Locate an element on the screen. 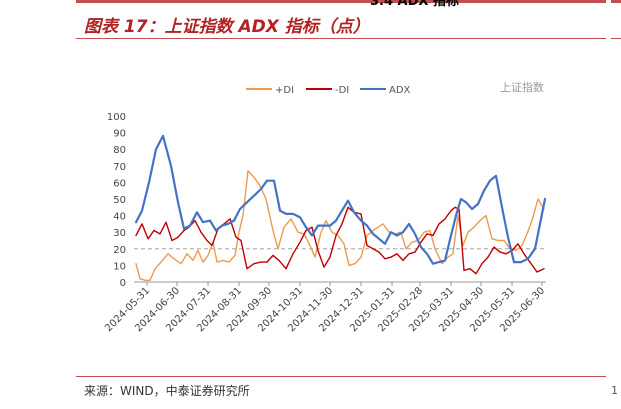 Image resolution: width=621 pixels, height=409 pixels. y-tick-label: 50 is located at coordinates (119, 200).